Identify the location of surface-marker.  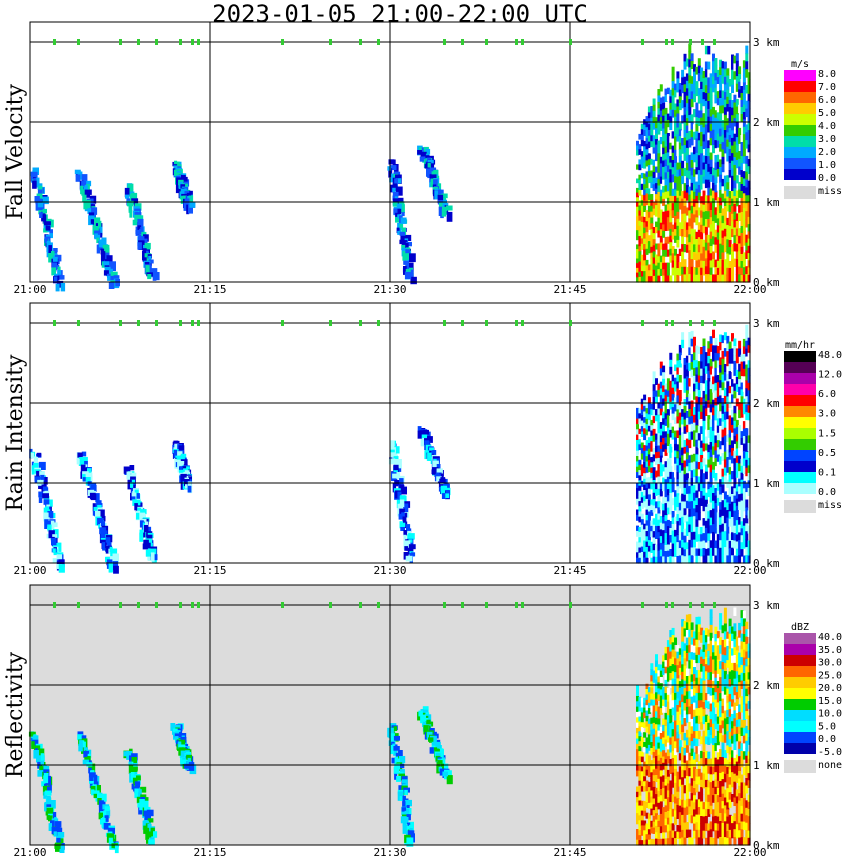
(714, 42).